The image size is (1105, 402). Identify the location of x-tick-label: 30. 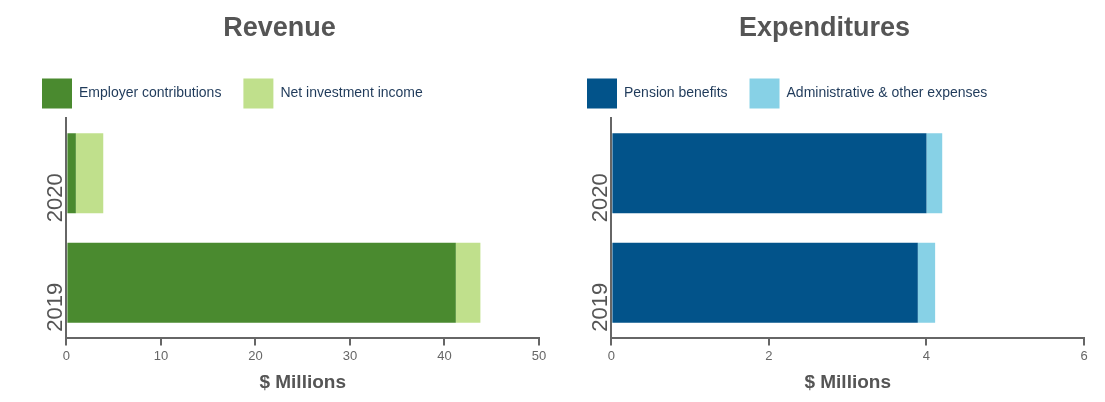
(350, 355).